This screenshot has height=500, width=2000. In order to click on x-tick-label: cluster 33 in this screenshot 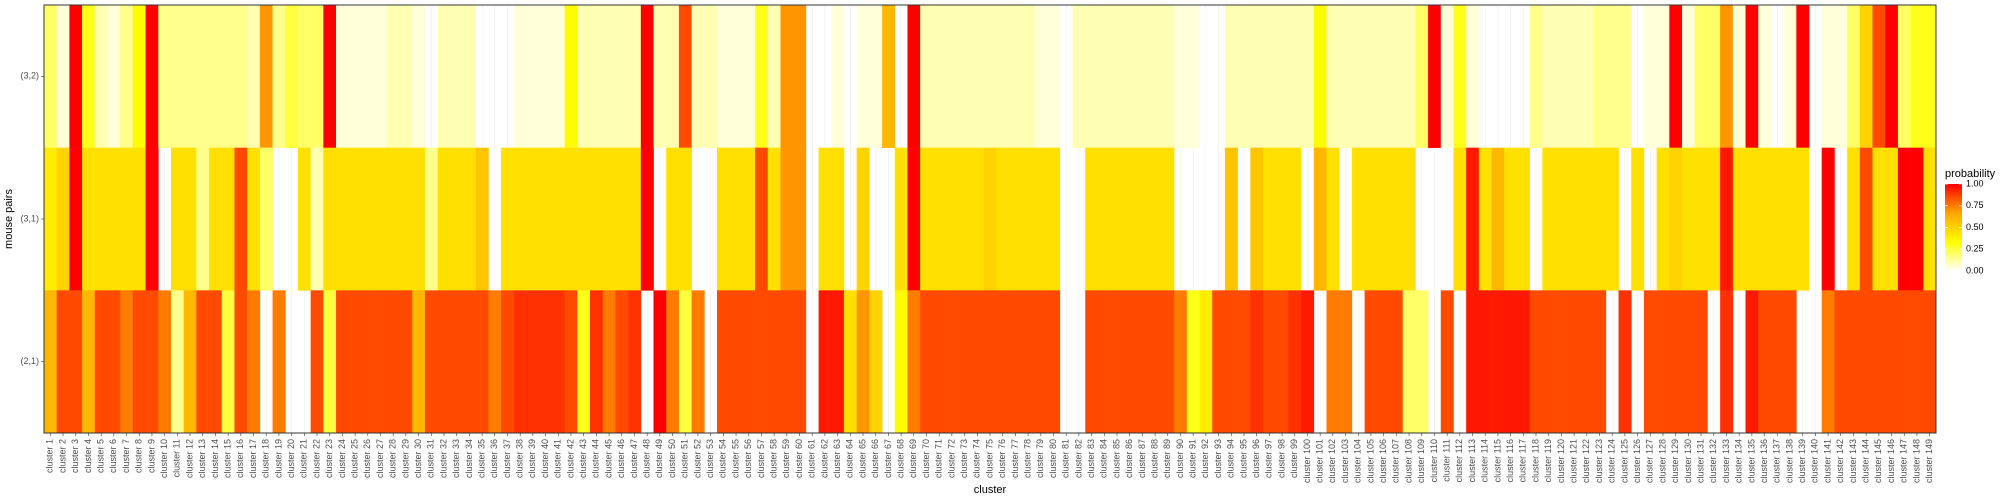, I will do `click(456, 458)`.